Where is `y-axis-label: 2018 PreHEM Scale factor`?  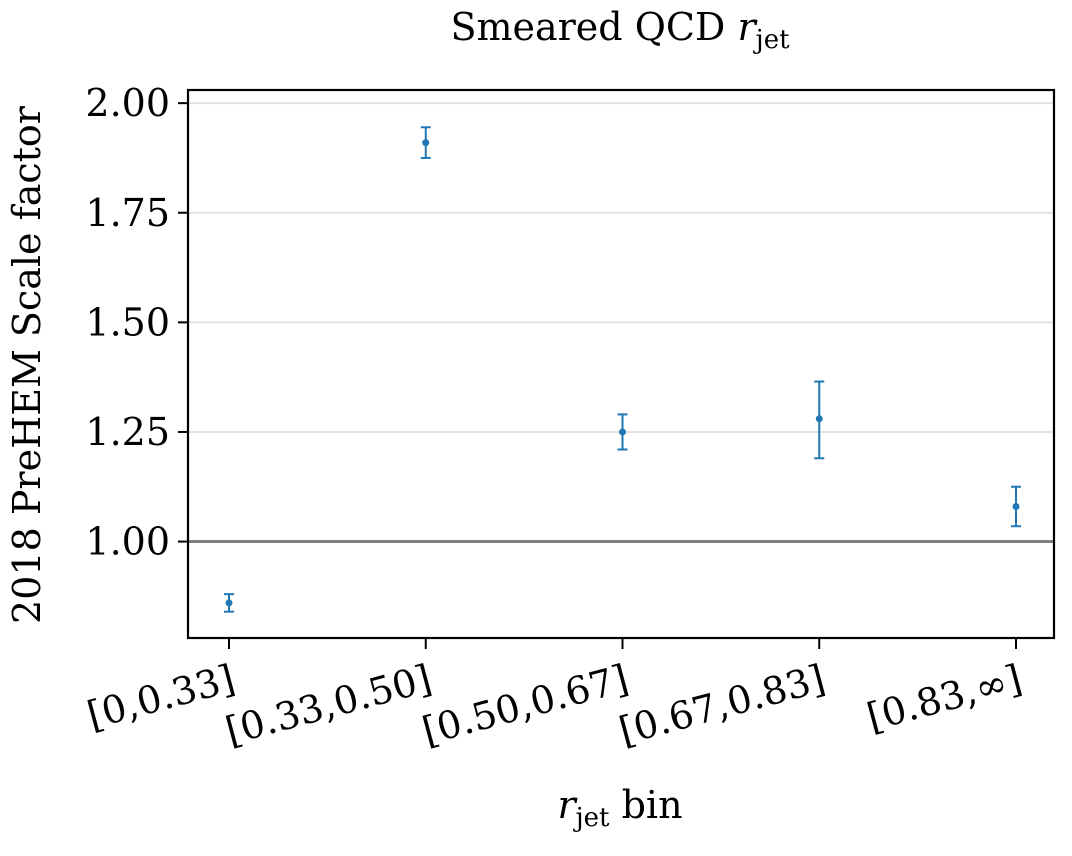
y-axis-label: 2018 PreHEM Scale factor is located at coordinates (27, 364).